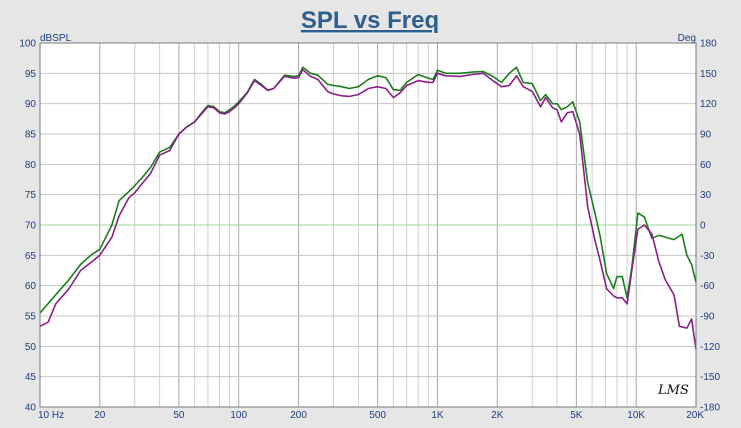  I want to click on y2-tick-label: 120, so click(708, 104).